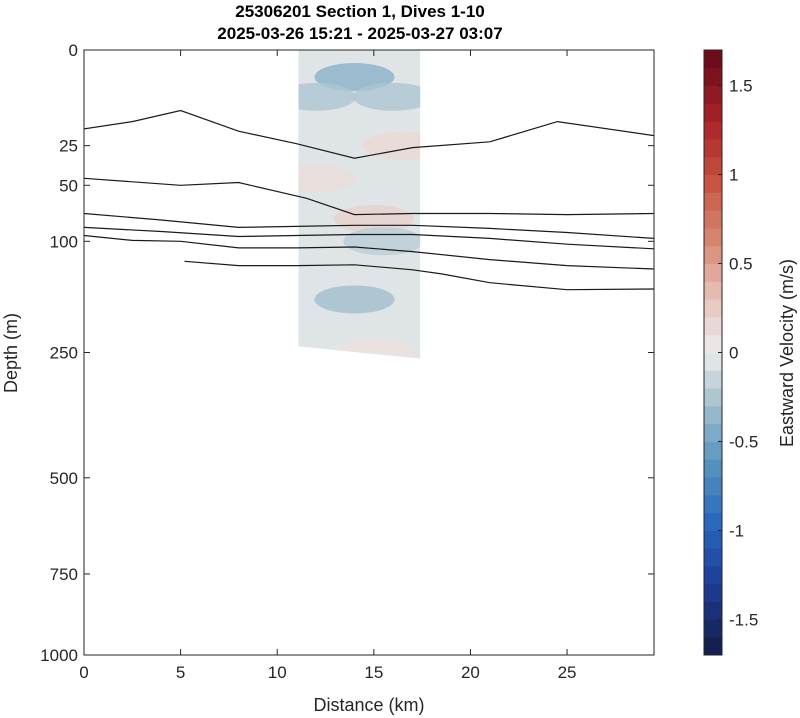  Describe the element at coordinates (741, 86) in the screenshot. I see `colorbar-tick-label: 1.5` at that location.